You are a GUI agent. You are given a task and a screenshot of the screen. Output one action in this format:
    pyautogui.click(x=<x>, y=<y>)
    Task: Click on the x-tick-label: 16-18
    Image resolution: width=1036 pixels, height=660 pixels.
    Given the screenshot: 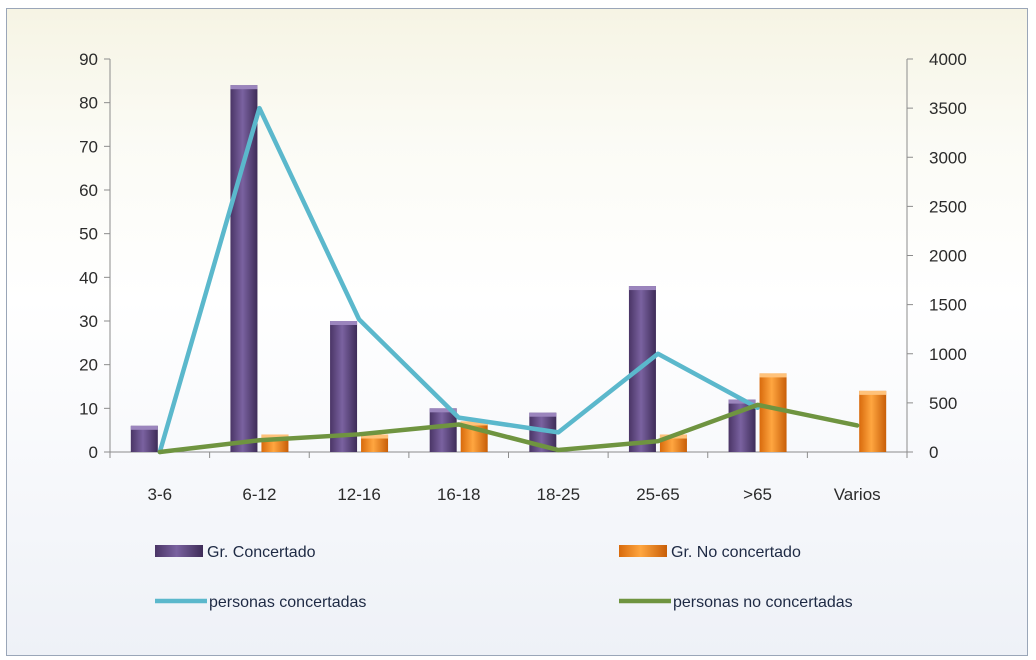 What is the action you would take?
    pyautogui.click(x=458, y=494)
    